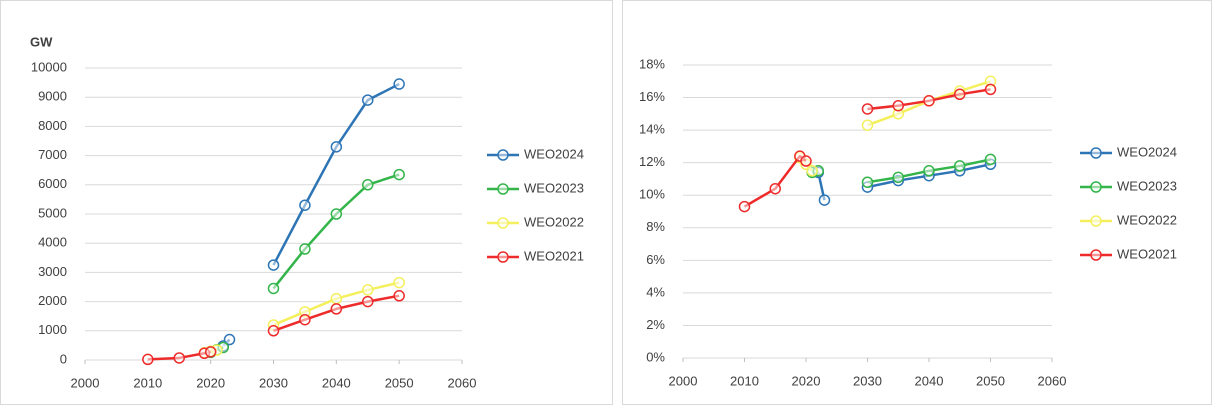 The width and height of the screenshot is (1213, 413). I want to click on y-tick-label: 5000, so click(52, 212).